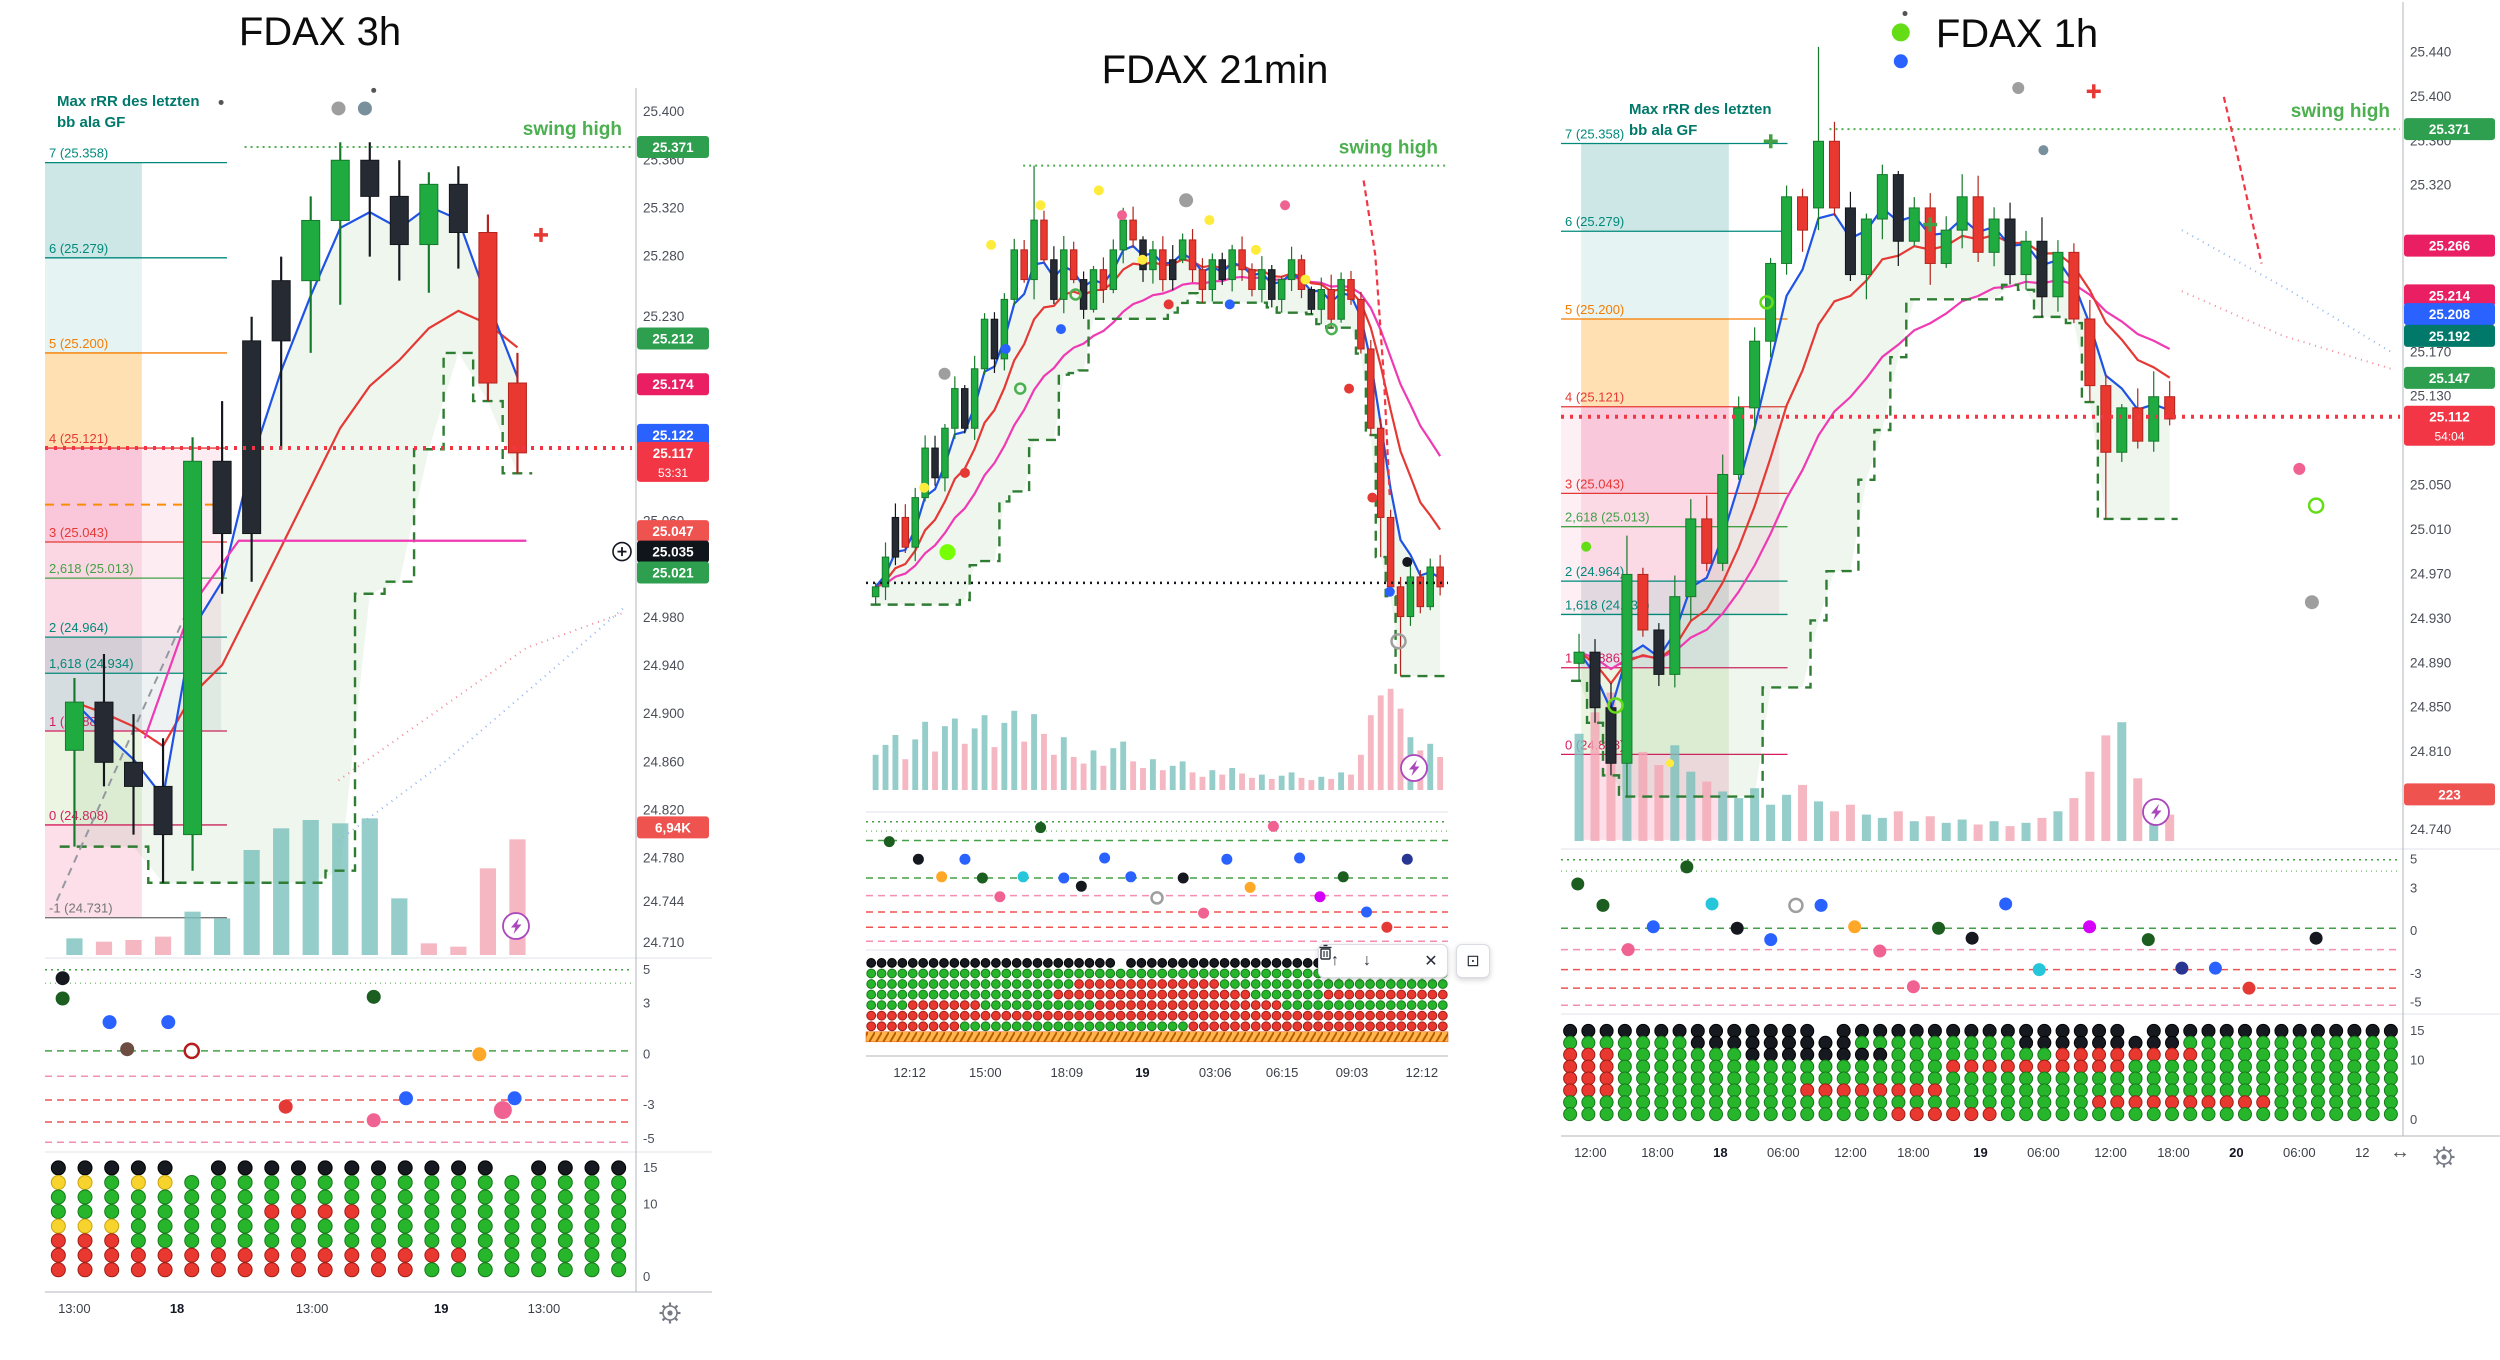 The width and height of the screenshot is (2500, 1360). I want to click on price-tick-label: 25.130, so click(2430, 396).